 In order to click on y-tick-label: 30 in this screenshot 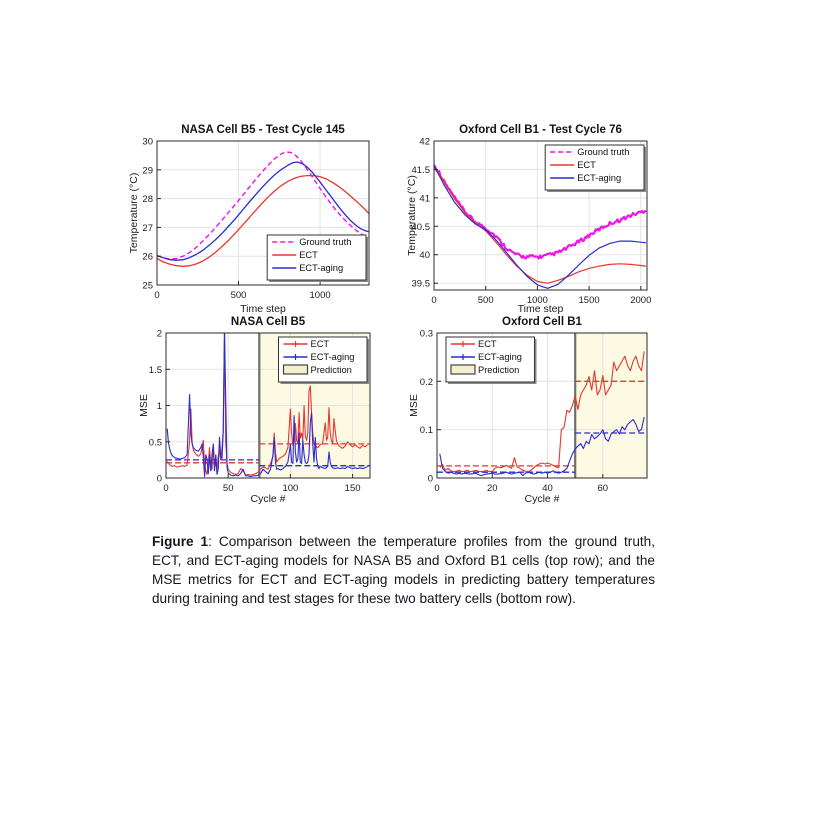, I will do `click(147, 142)`.